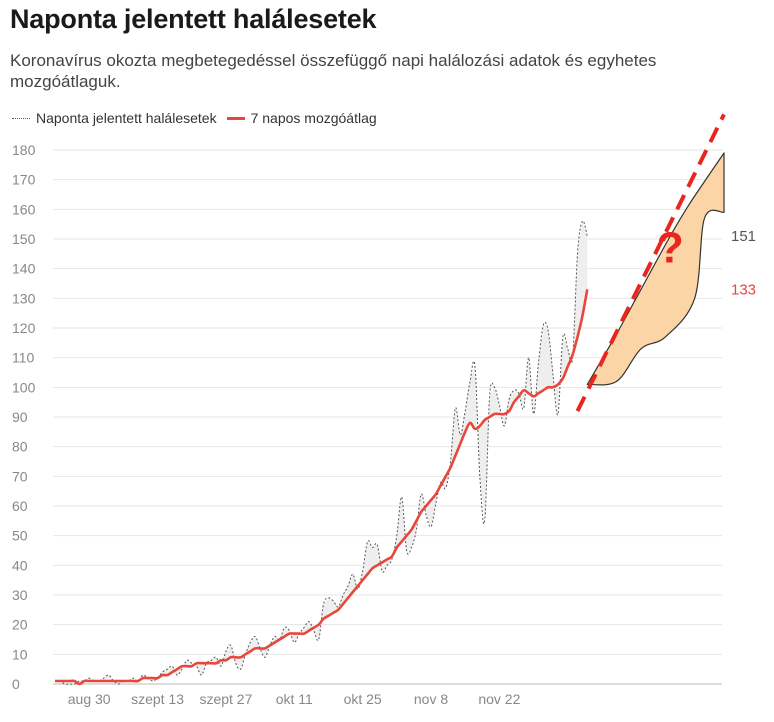 The width and height of the screenshot is (774, 722). I want to click on y-tick-label: 10, so click(20, 654).